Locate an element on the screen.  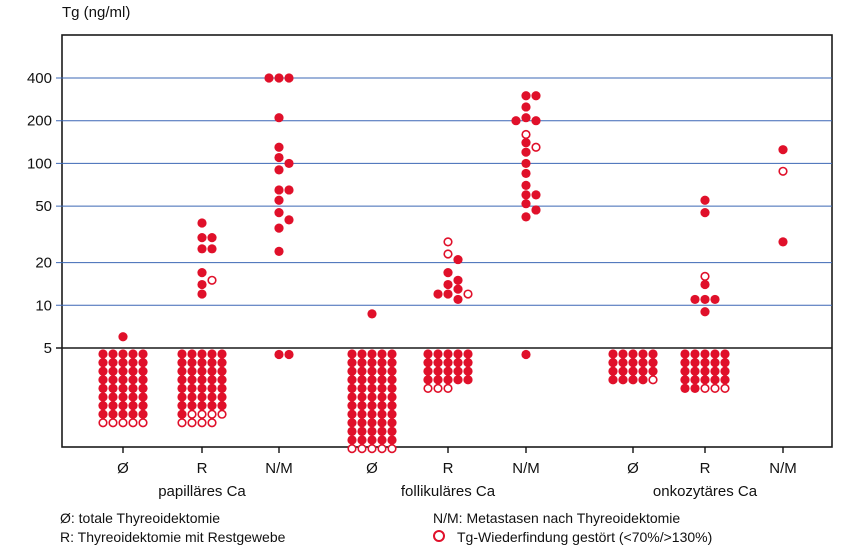
hollow-circle-icon is located at coordinates (439, 536).